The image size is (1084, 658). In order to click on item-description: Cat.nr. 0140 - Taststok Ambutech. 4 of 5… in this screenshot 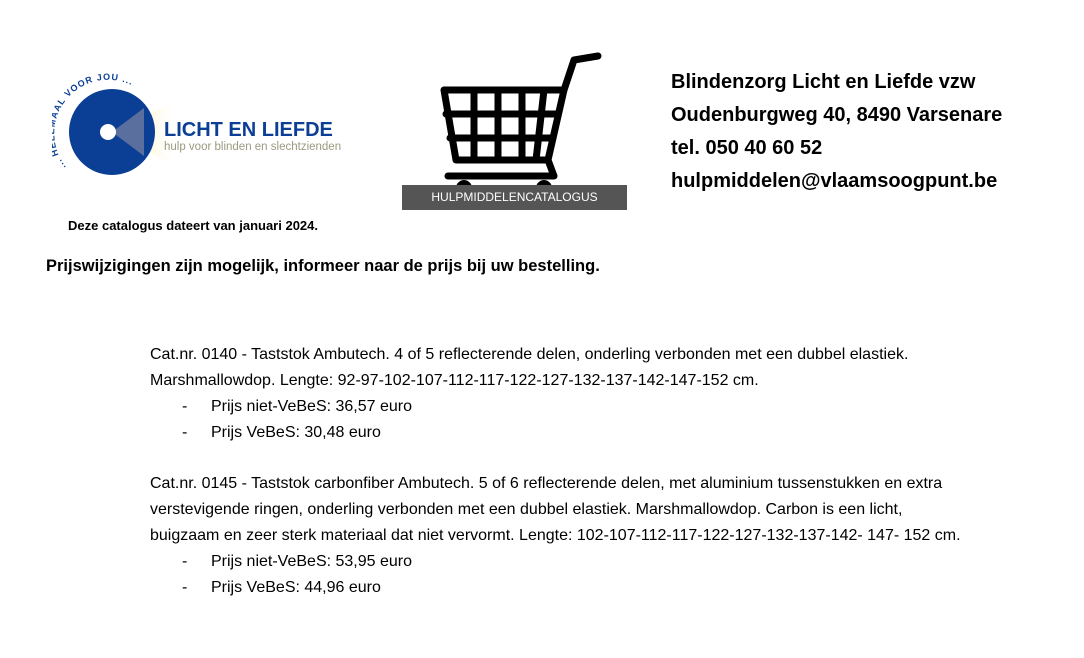, I will do `click(529, 367)`.